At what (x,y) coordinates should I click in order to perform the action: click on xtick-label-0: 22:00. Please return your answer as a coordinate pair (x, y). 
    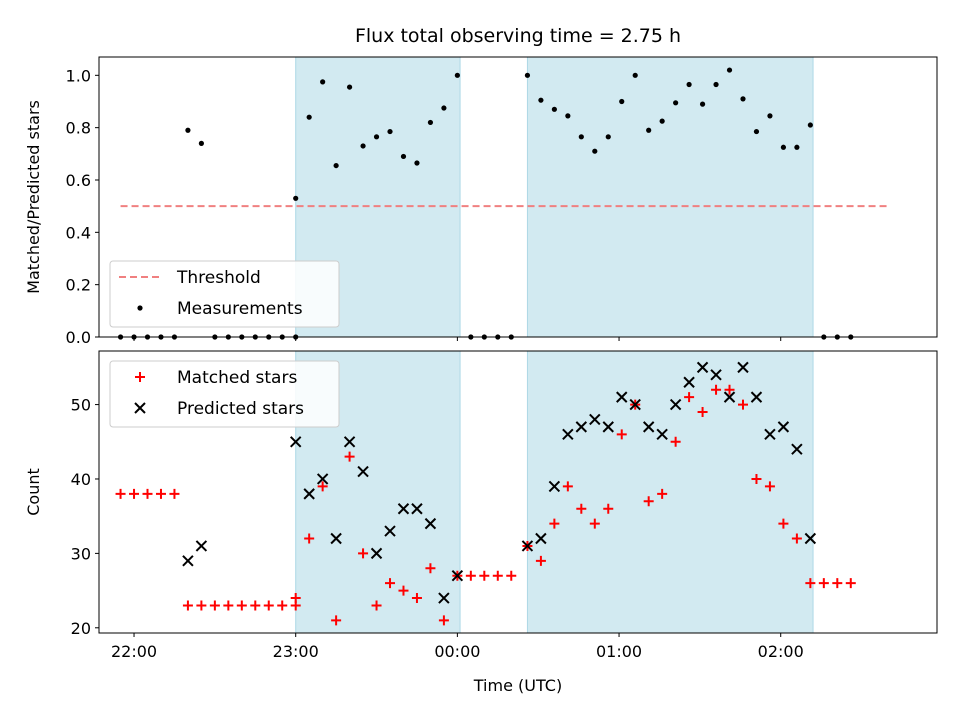
    Looking at the image, I should click on (134, 651).